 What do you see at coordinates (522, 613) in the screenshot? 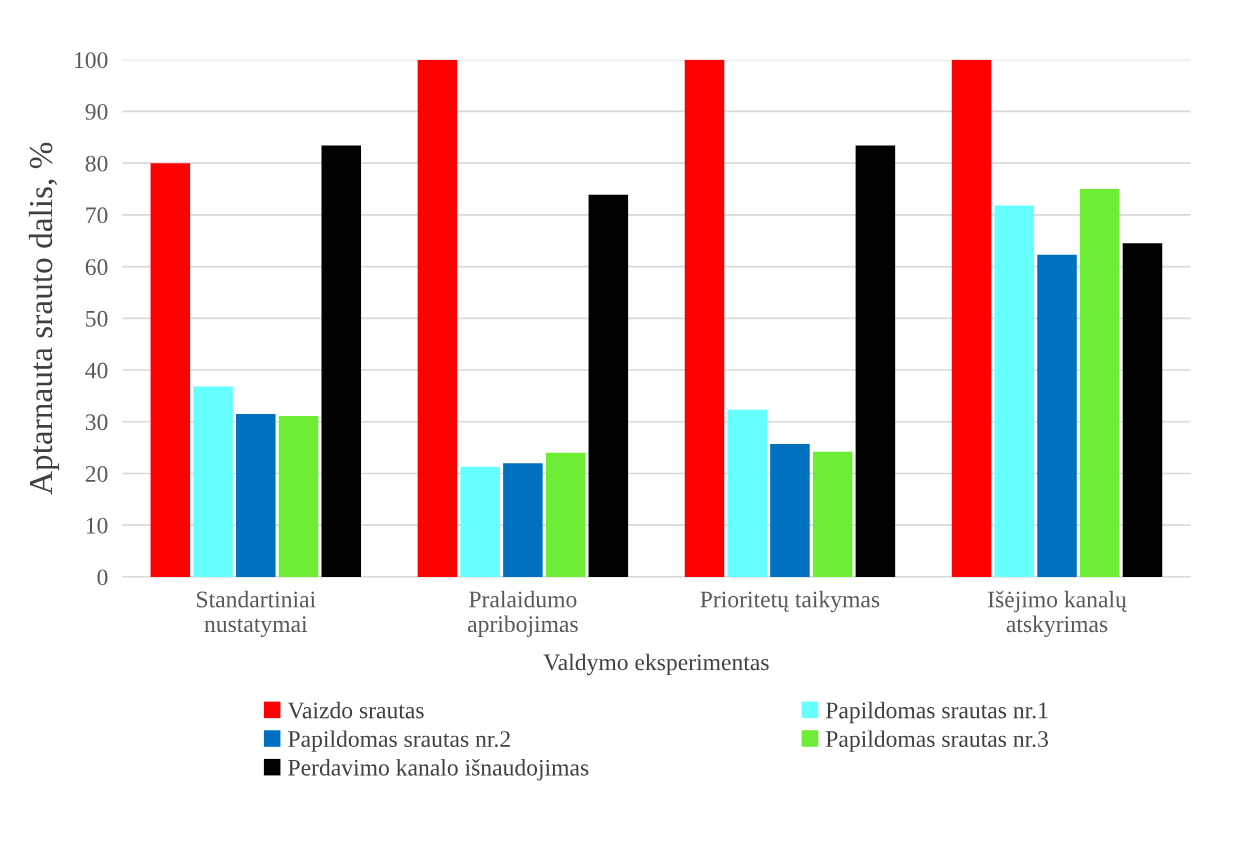
I see `x-tick-label: Pralaidumo apribojimas` at bounding box center [522, 613].